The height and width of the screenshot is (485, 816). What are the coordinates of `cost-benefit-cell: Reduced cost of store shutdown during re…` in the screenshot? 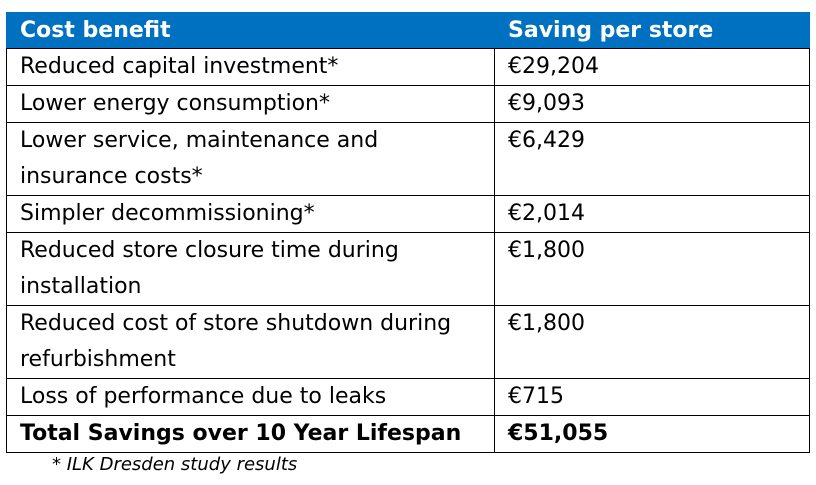 It's located at (250, 342).